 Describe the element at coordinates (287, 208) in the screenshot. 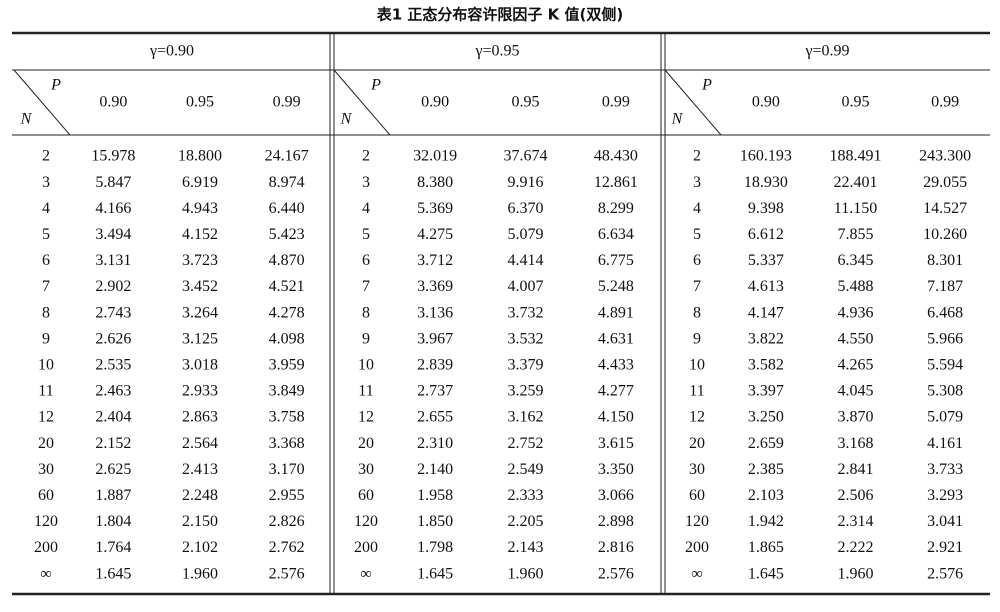

I see `cell: 6.440` at that location.